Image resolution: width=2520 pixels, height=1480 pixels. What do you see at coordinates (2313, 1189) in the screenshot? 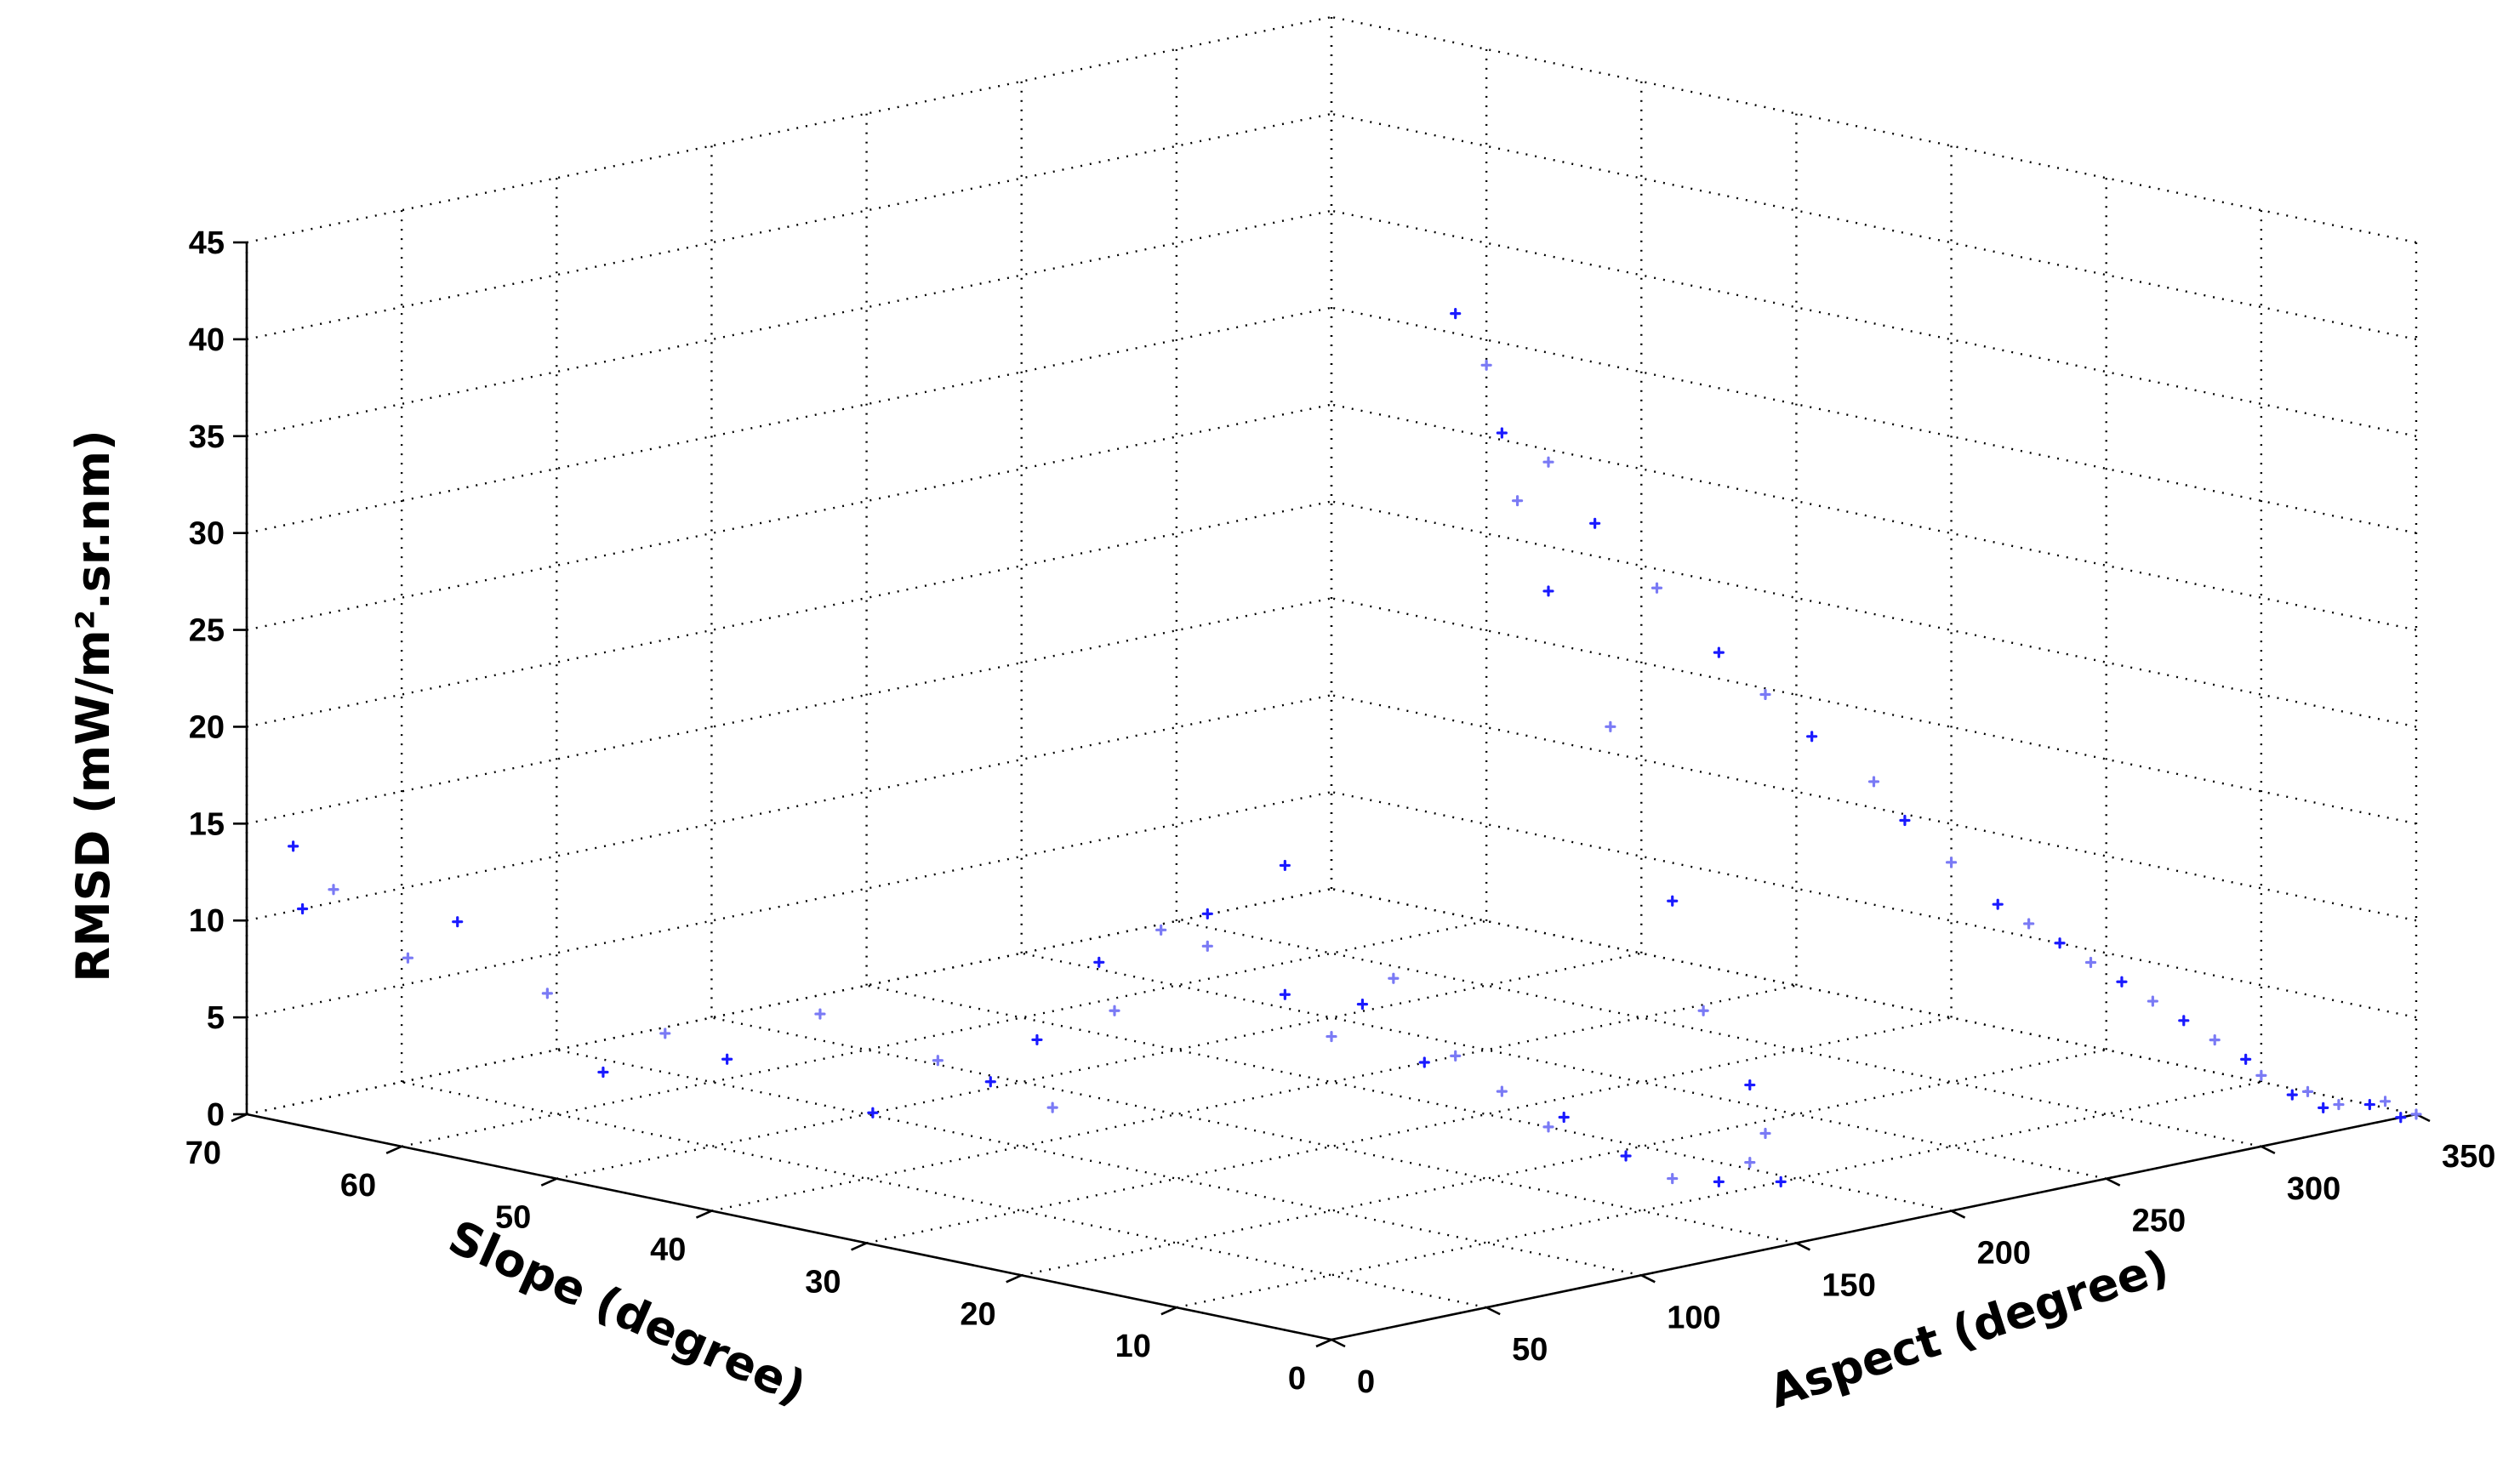
I see `x-tick-label: 300` at bounding box center [2313, 1189].